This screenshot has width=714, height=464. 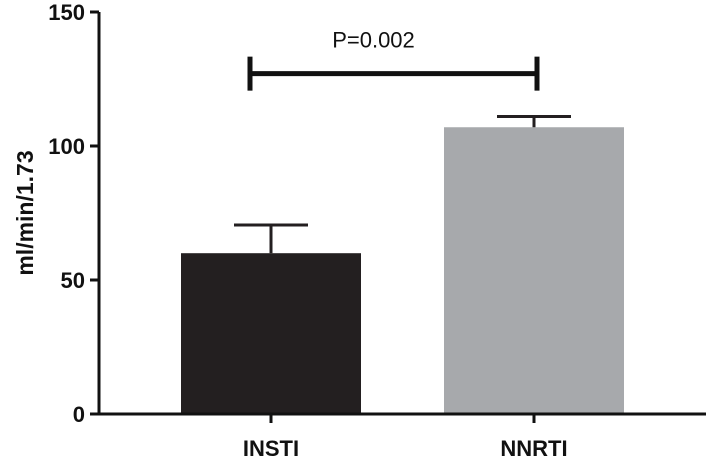 I want to click on x-axis: INSTI NNRTI, so click(x=402, y=436).